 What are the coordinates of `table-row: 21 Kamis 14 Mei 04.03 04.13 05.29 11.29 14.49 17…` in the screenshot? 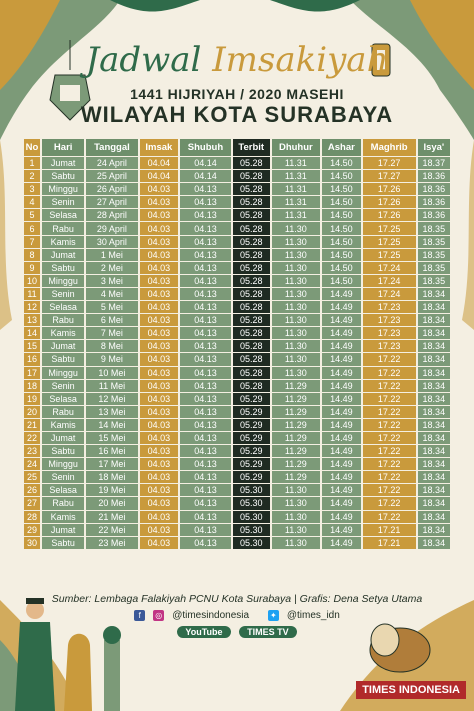 It's located at (237, 424).